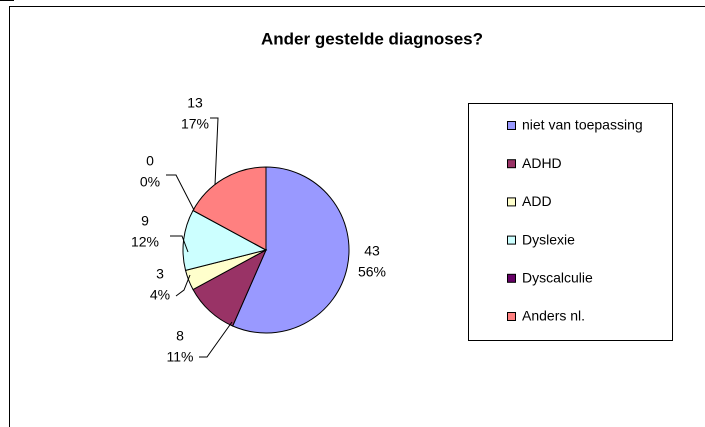 Image resolution: width=705 pixels, height=427 pixels. What do you see at coordinates (180, 357) in the screenshot?
I see `percent-label: 11%` at bounding box center [180, 357].